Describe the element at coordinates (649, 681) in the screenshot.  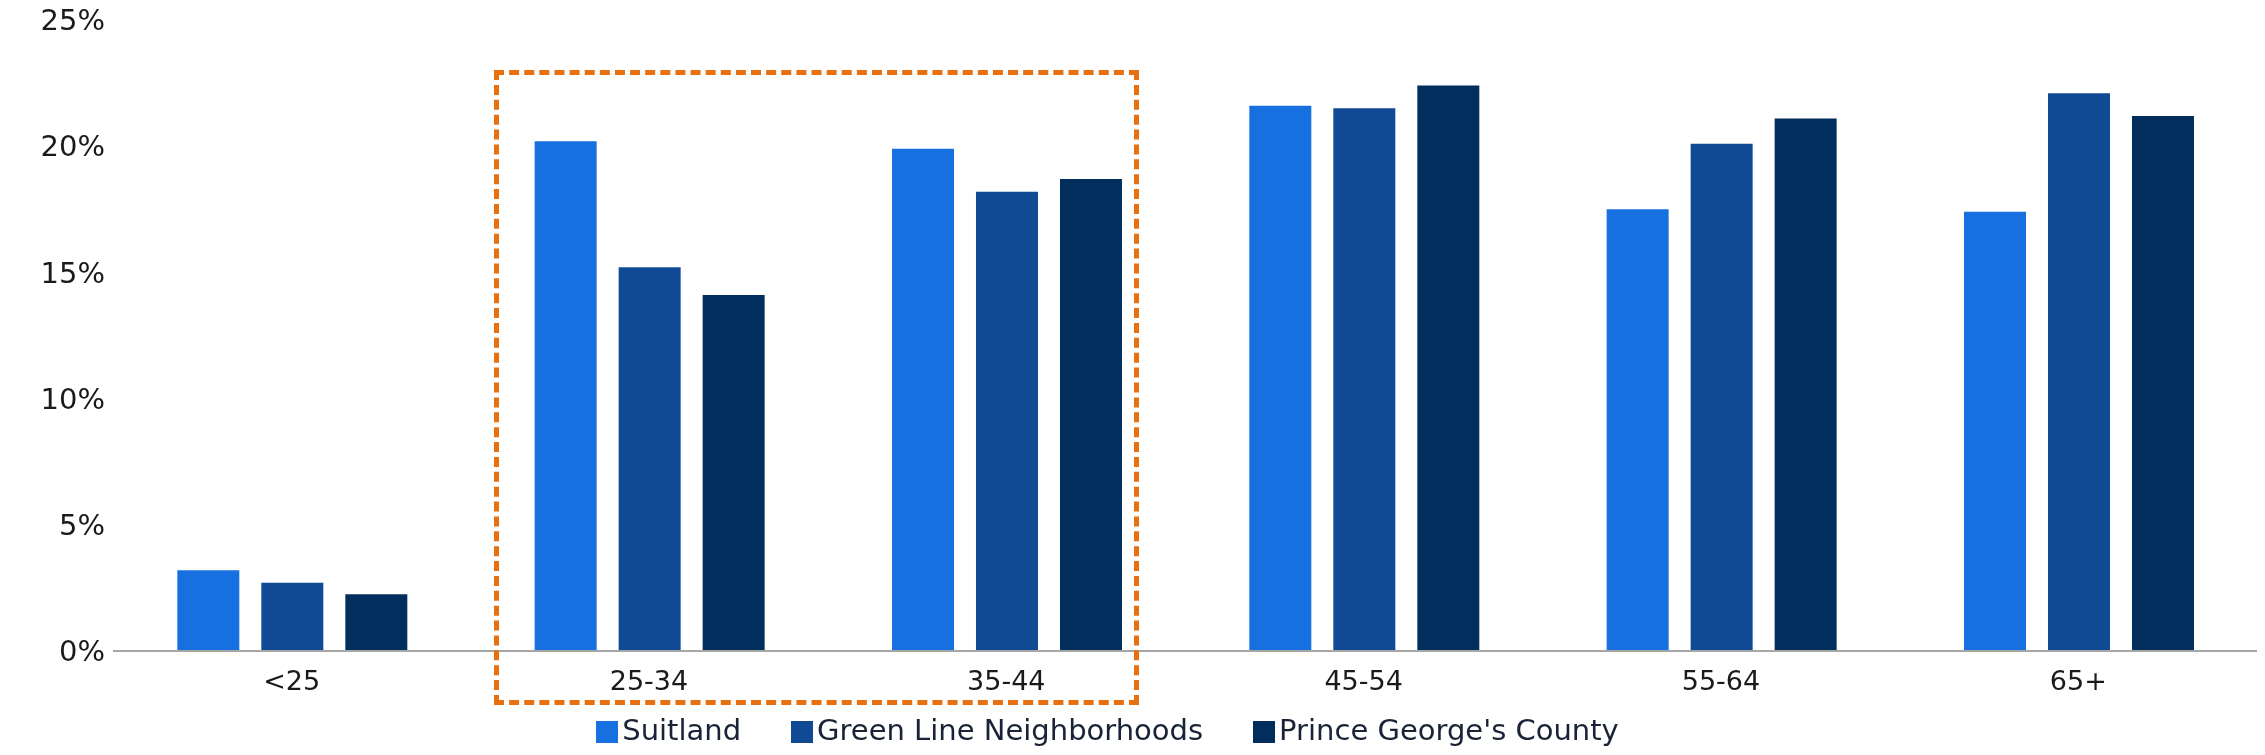
I see `x-tick-label: 25-34` at that location.